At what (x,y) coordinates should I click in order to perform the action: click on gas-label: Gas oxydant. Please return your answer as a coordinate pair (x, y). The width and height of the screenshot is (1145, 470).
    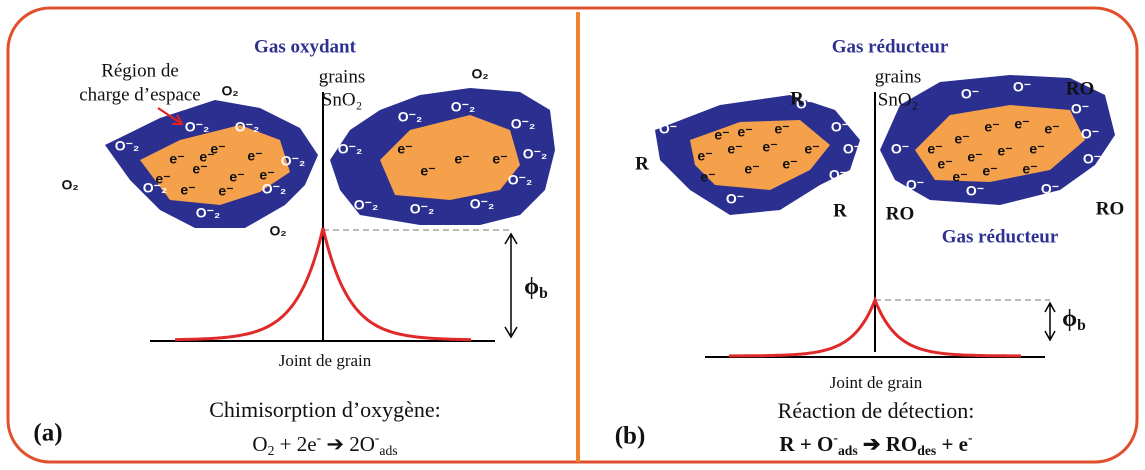
    Looking at the image, I should click on (305, 46).